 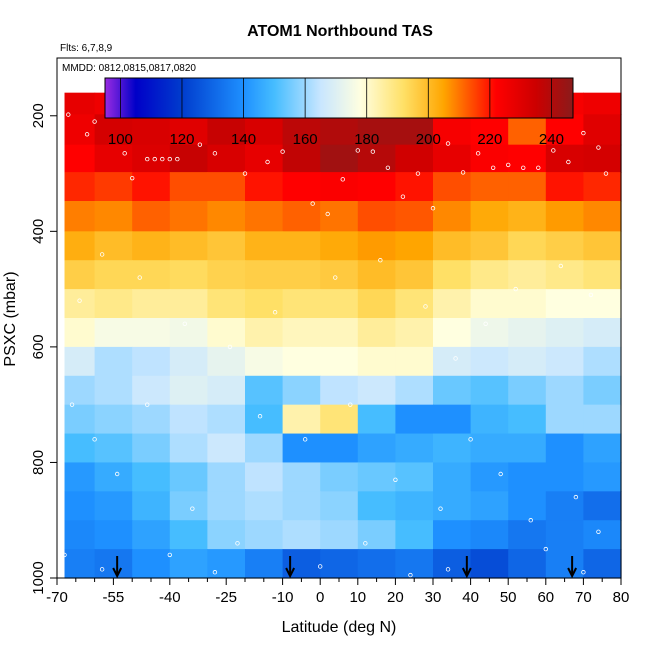 I want to click on x-tick-label: -70, so click(x=57, y=597).